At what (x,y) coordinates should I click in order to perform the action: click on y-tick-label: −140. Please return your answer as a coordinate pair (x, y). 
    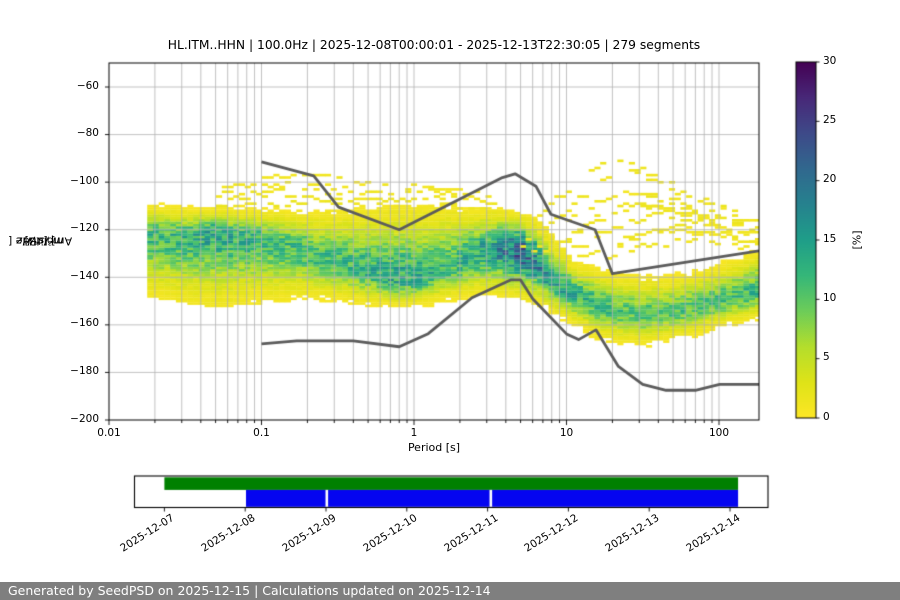
    Looking at the image, I should click on (84, 275).